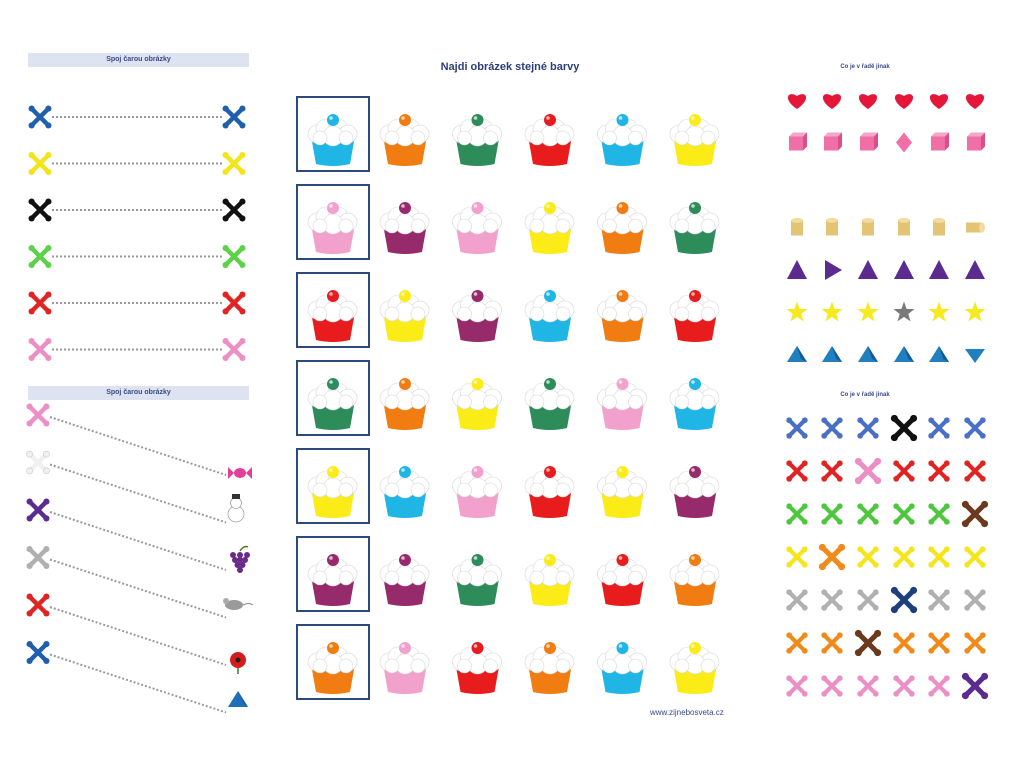  What do you see at coordinates (510, 67) in the screenshot?
I see `page-title: Najdi obrázek stejné barvy` at bounding box center [510, 67].